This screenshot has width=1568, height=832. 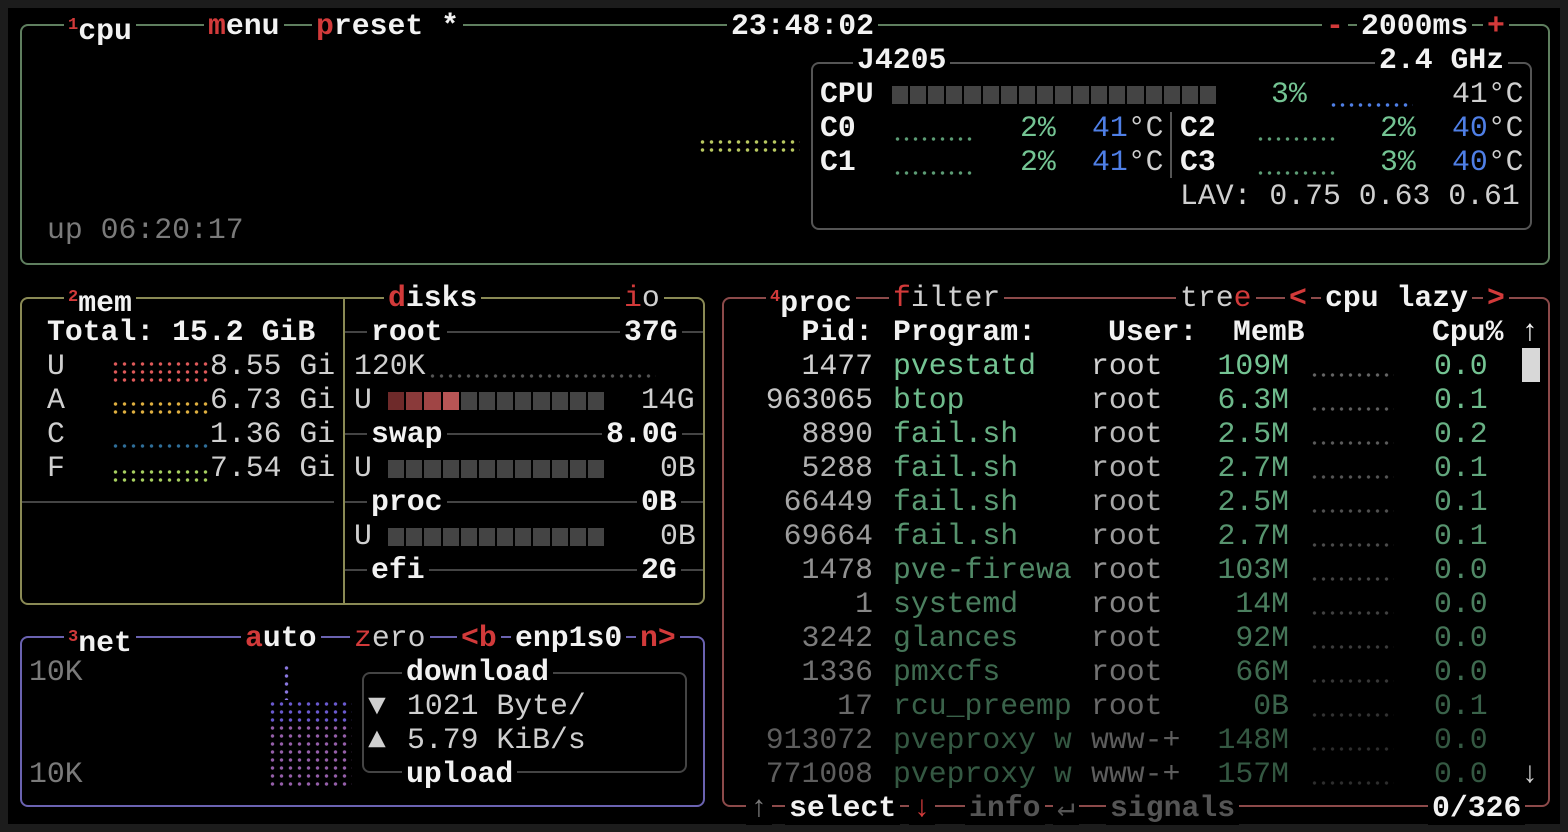 What do you see at coordinates (273, 434) in the screenshot?
I see `mem-cached-value: 1.36 Gi` at bounding box center [273, 434].